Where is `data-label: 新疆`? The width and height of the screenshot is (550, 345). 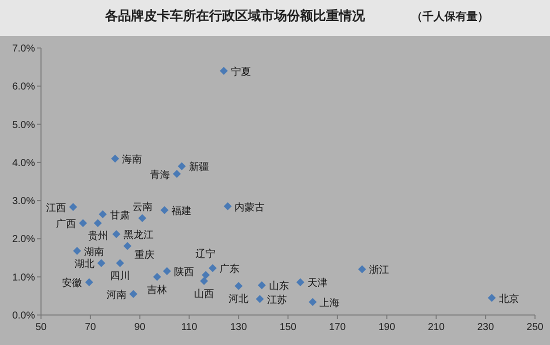
data-label: 新疆 is located at coordinates (198, 167).